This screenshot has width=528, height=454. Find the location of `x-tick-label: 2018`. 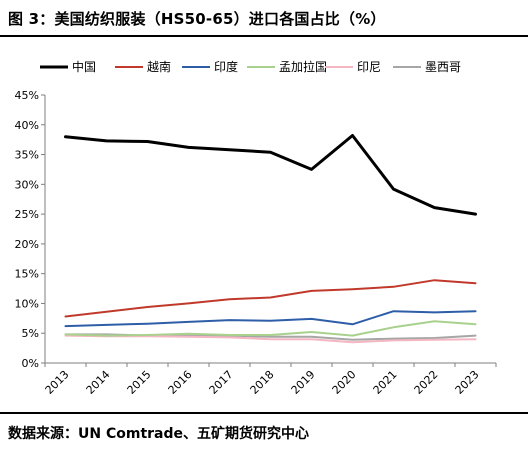

x-tick-label: 2018 is located at coordinates (262, 382).